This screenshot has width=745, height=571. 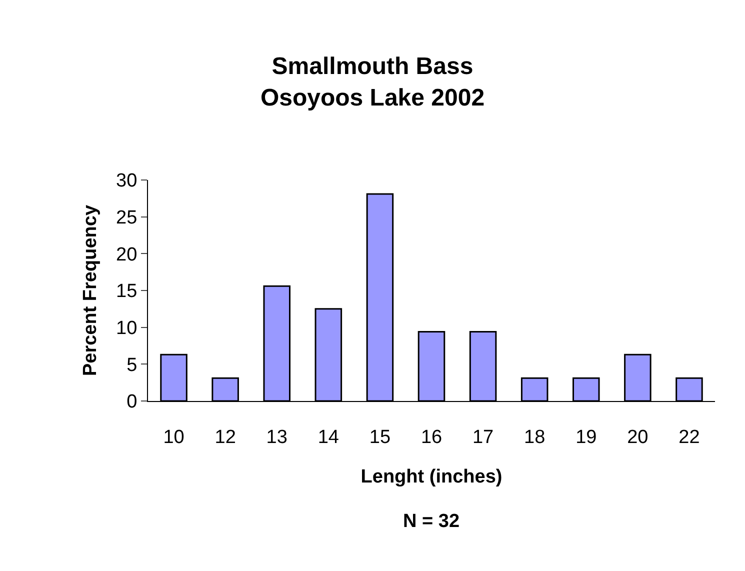 I want to click on x-tick-label: 14, so click(x=329, y=437).